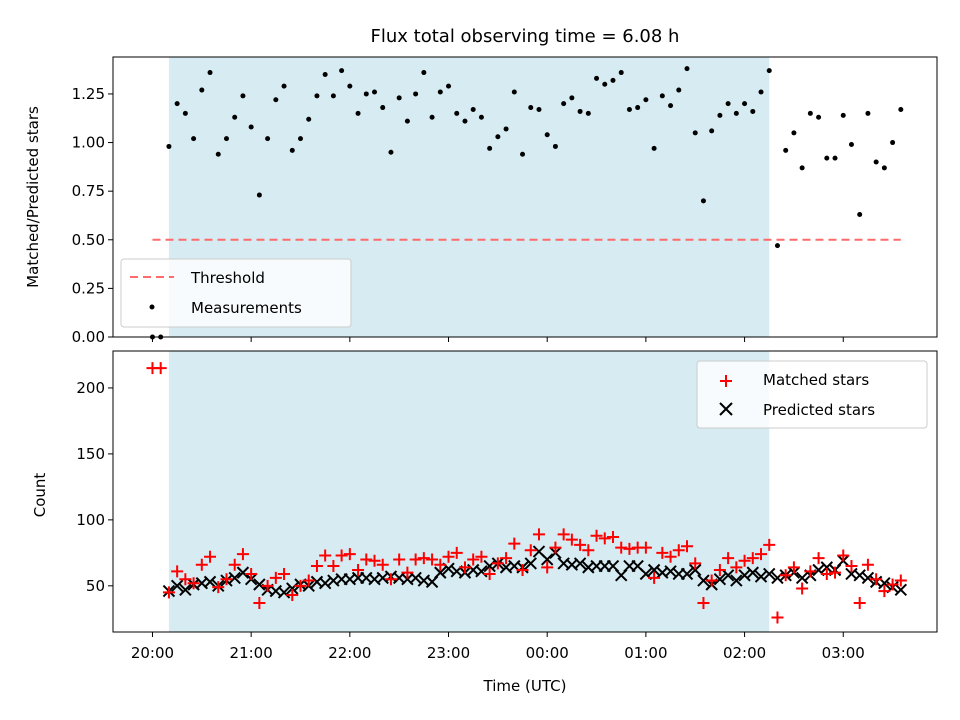 The image size is (960, 720). What do you see at coordinates (819, 410) in the screenshot?
I see `predicted-legend-label: Predicted stars` at bounding box center [819, 410].